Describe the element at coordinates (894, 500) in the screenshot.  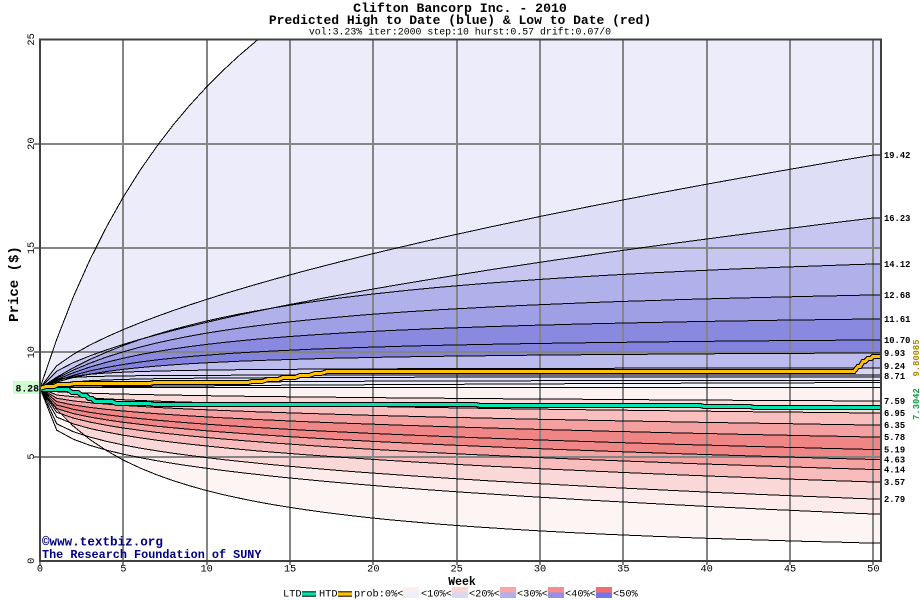
I see `svg-text: 2.79` at that location.